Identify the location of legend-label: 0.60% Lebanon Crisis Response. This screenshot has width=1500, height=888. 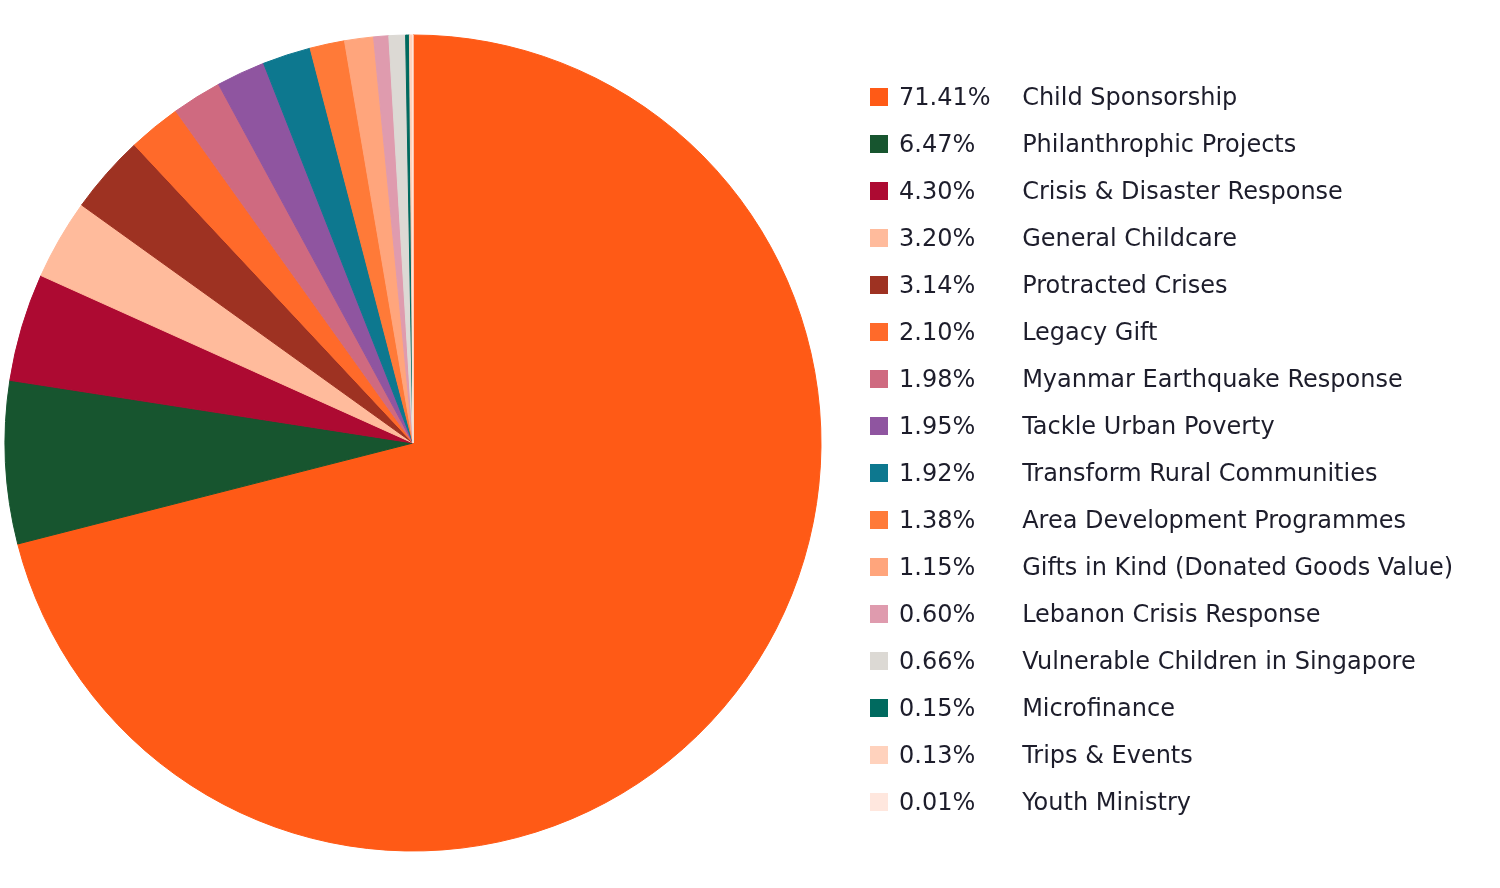
(1110, 614).